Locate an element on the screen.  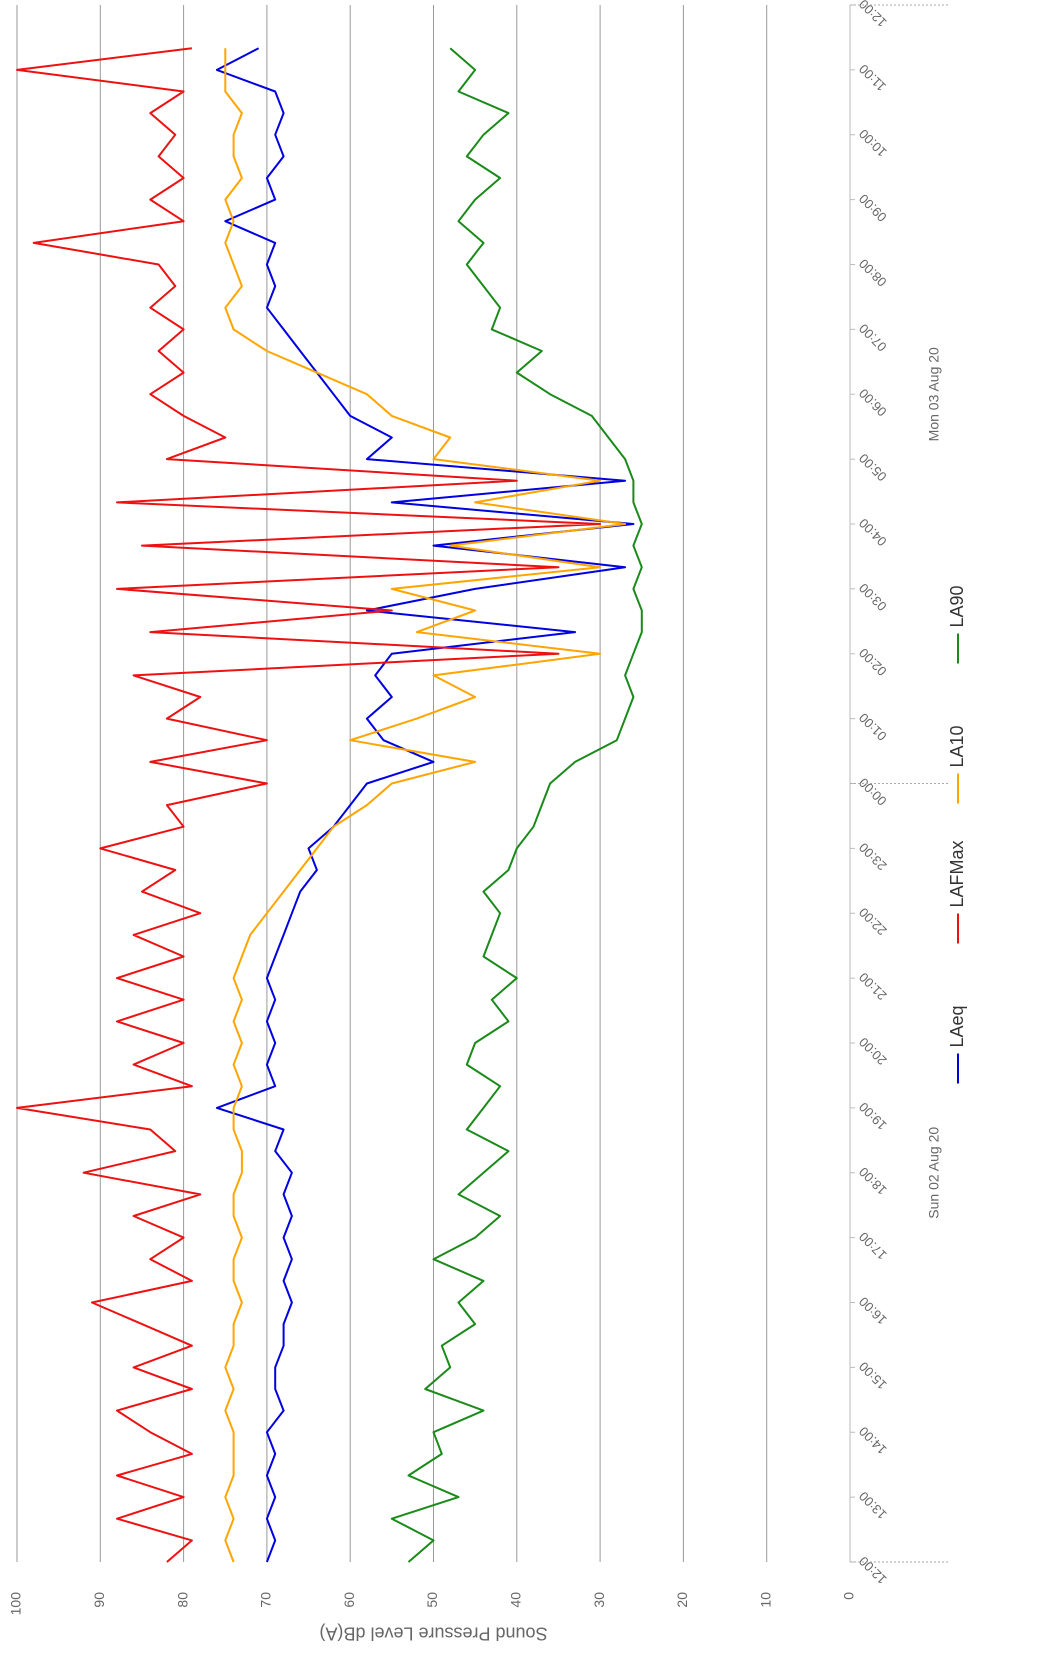
y-tick-label: 0 is located at coordinates (849, 1596).